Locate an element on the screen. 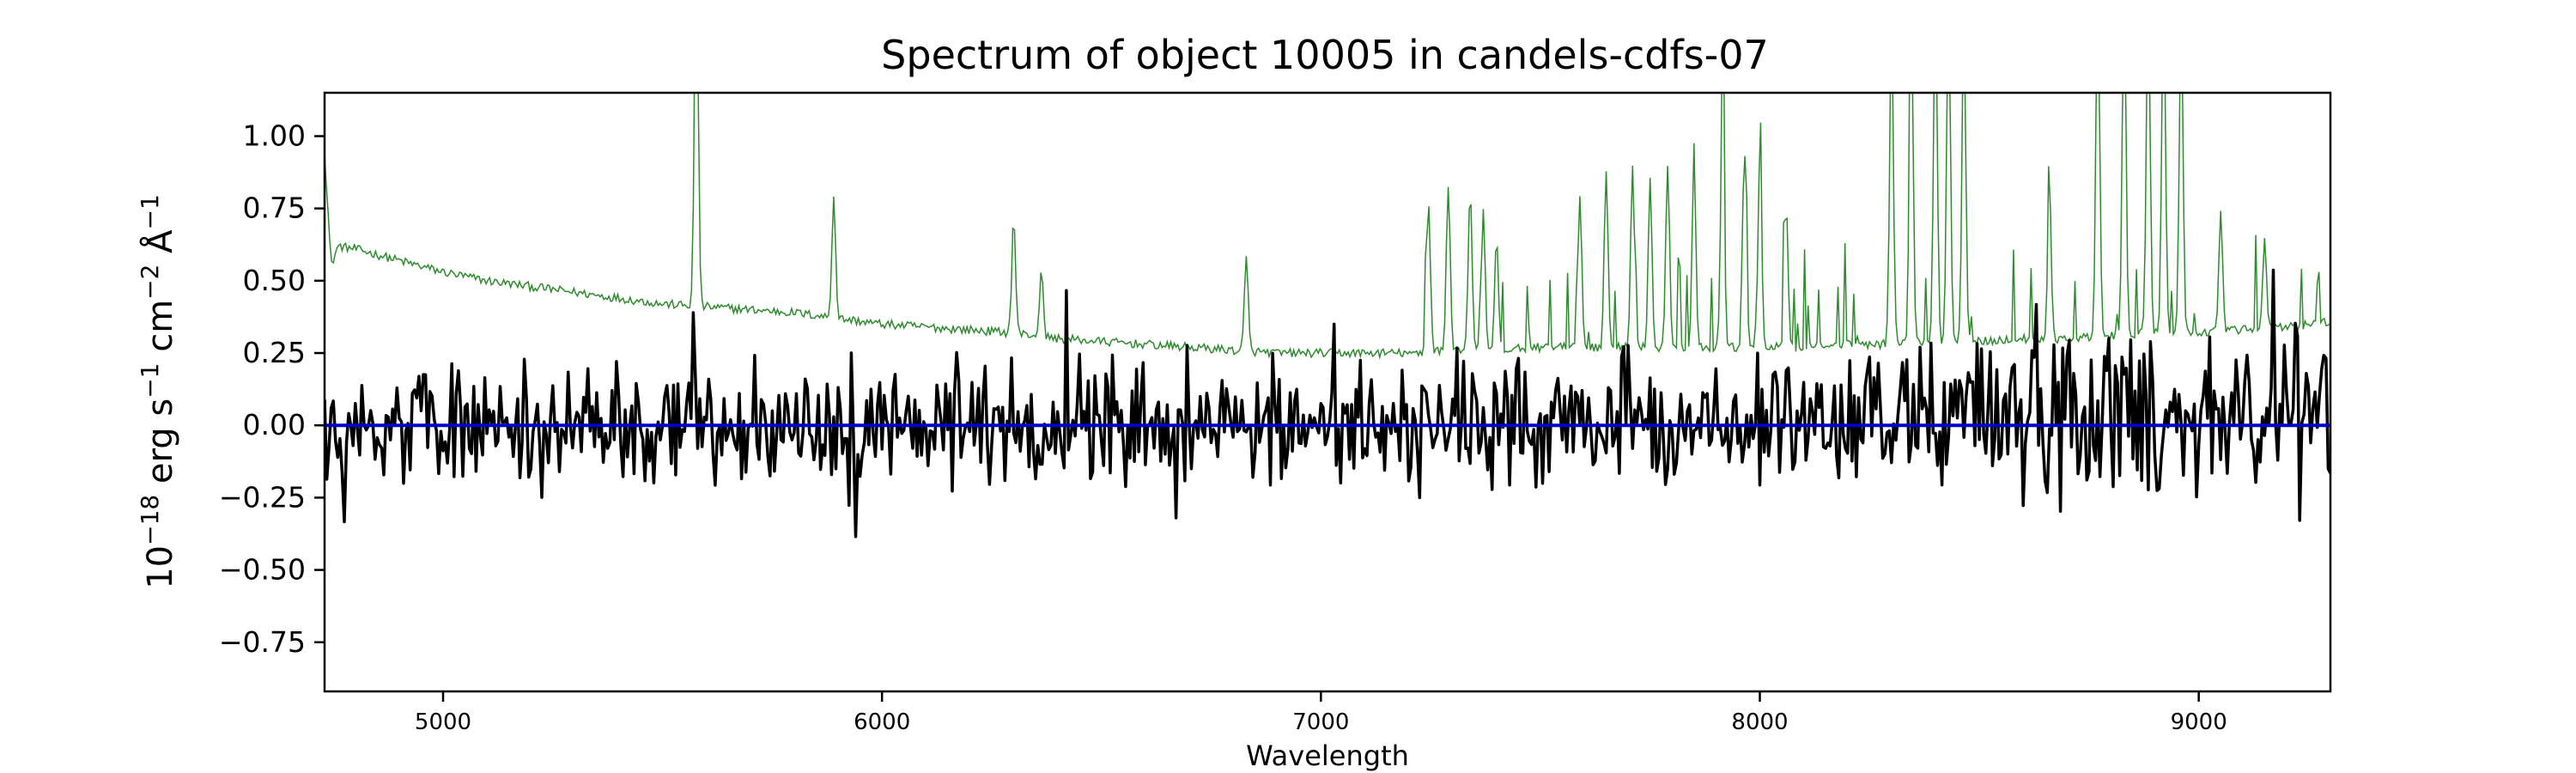 Image resolution: width=2576 pixels, height=773 pixels. y-label-unit3: Å is located at coordinates (159, 247).